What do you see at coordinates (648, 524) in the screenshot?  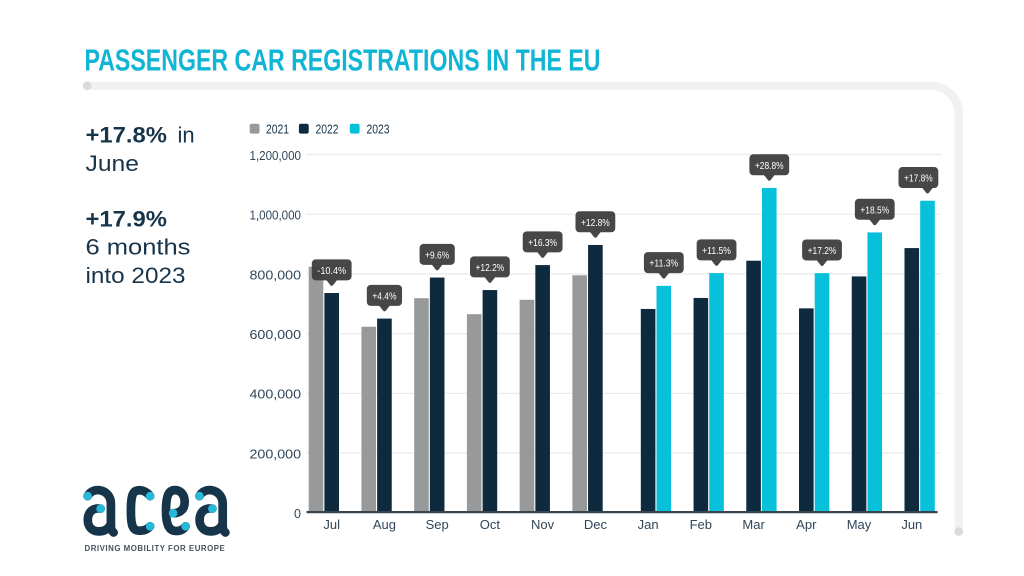 I see `svg-text: Jan` at bounding box center [648, 524].